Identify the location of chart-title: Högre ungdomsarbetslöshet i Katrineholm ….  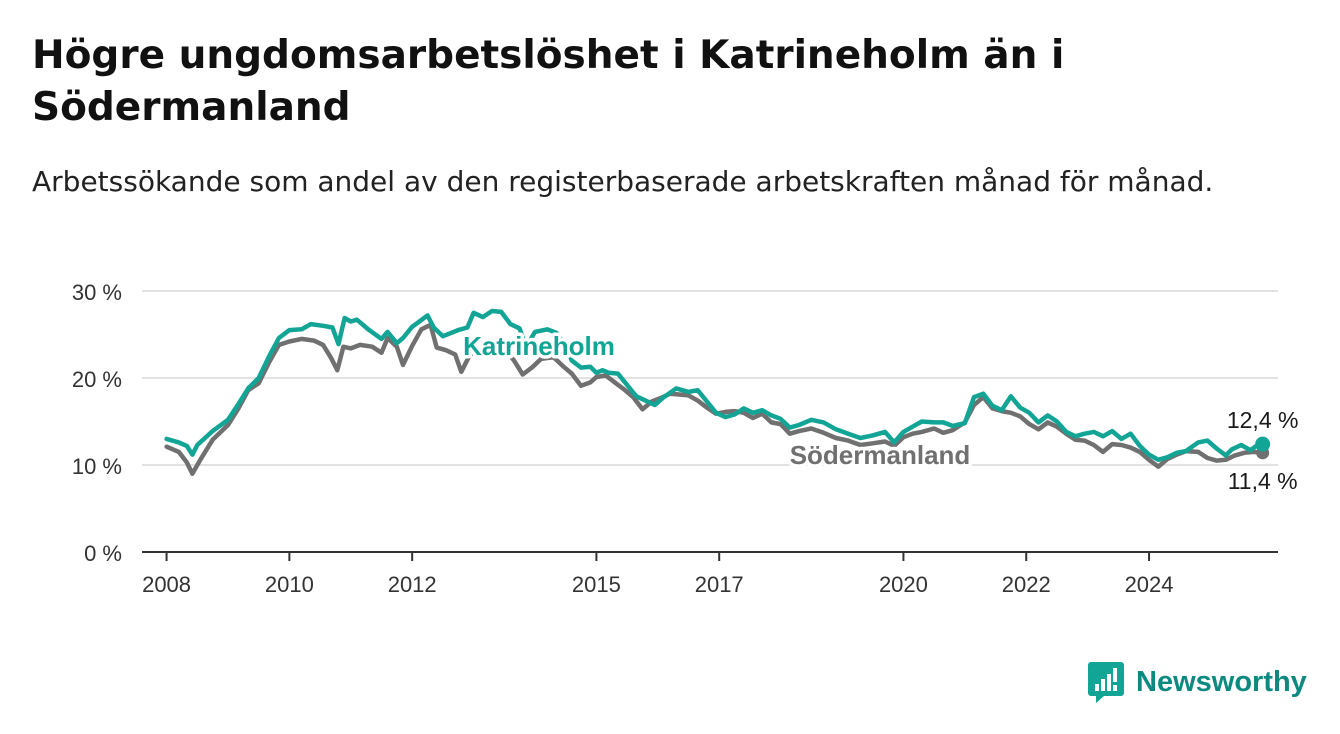
(548, 81).